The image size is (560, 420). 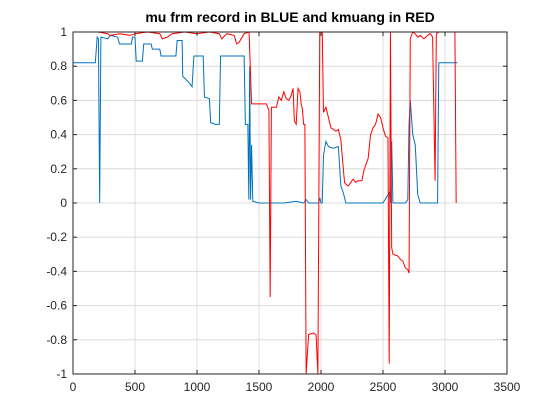 I want to click on y-tick-label: 1, so click(x=63, y=32).